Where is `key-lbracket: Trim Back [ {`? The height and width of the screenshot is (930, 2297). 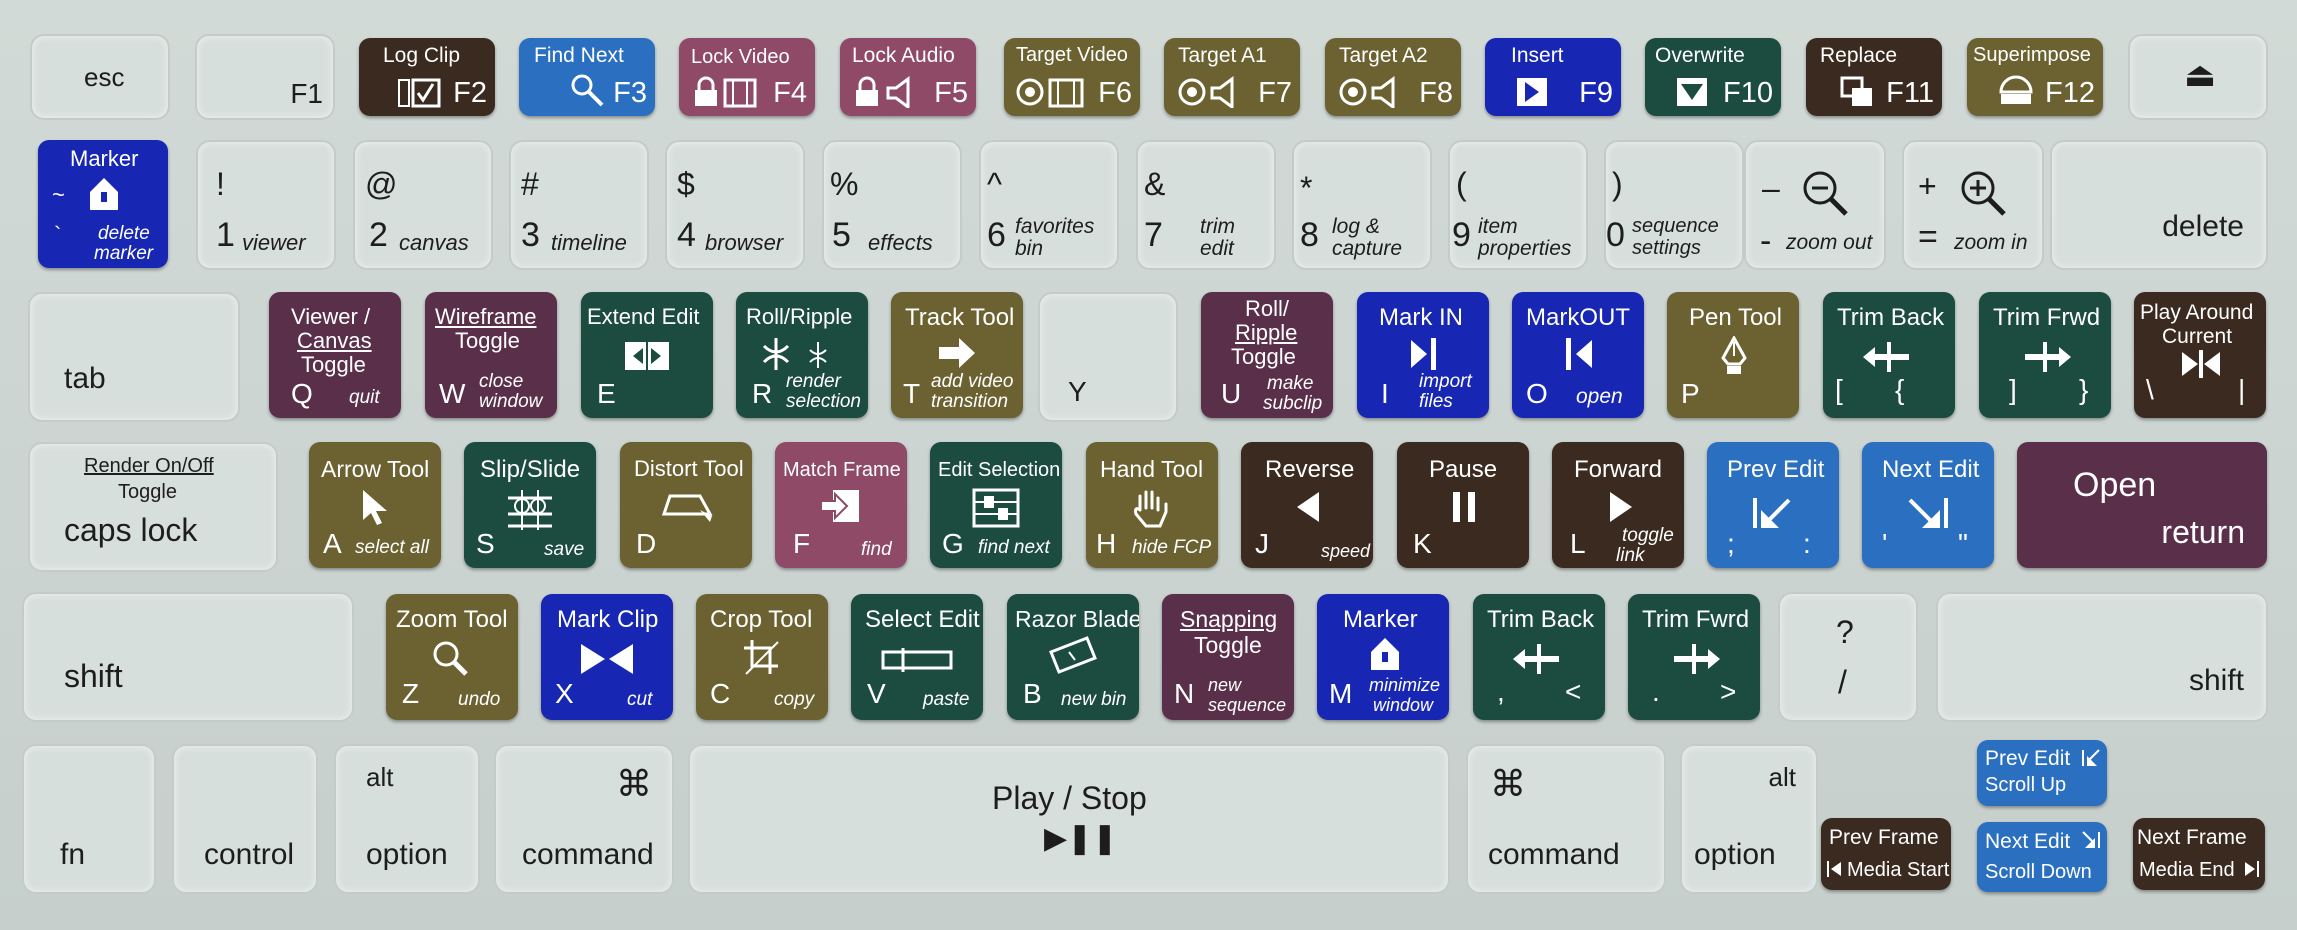
key-lbracket: Trim Back [ { is located at coordinates (1889, 355).